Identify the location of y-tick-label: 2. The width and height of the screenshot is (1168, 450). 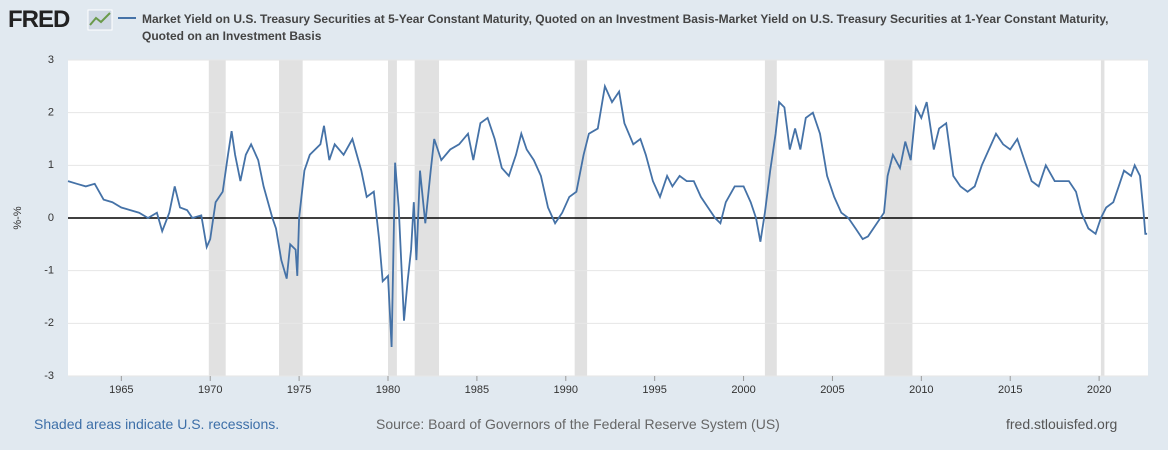
(51, 113).